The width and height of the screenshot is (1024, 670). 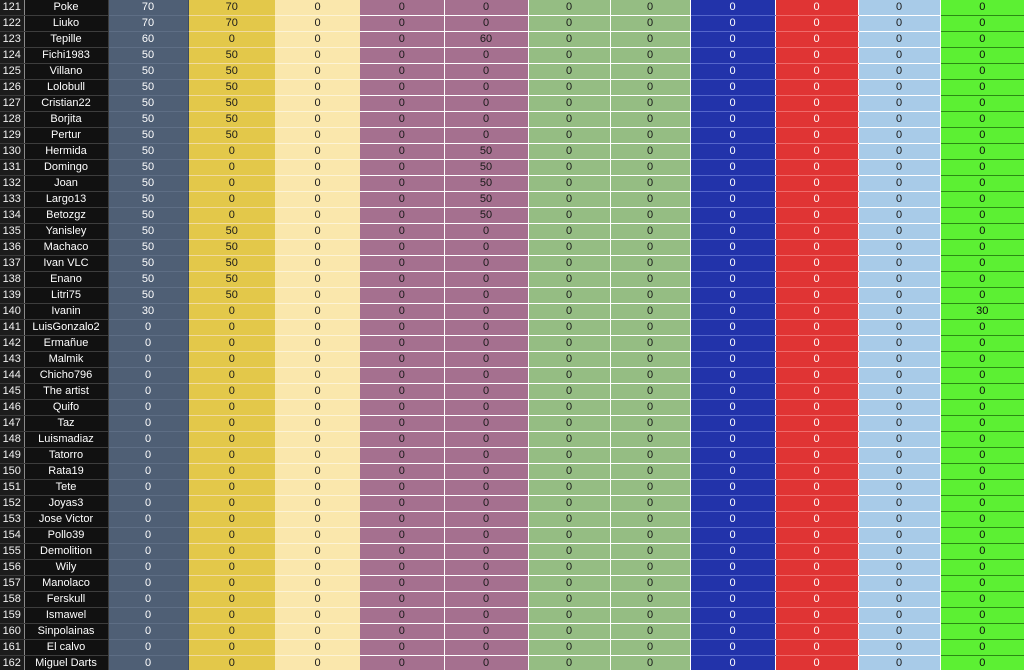 I want to click on row-header-cell: 122, so click(x=12, y=24).